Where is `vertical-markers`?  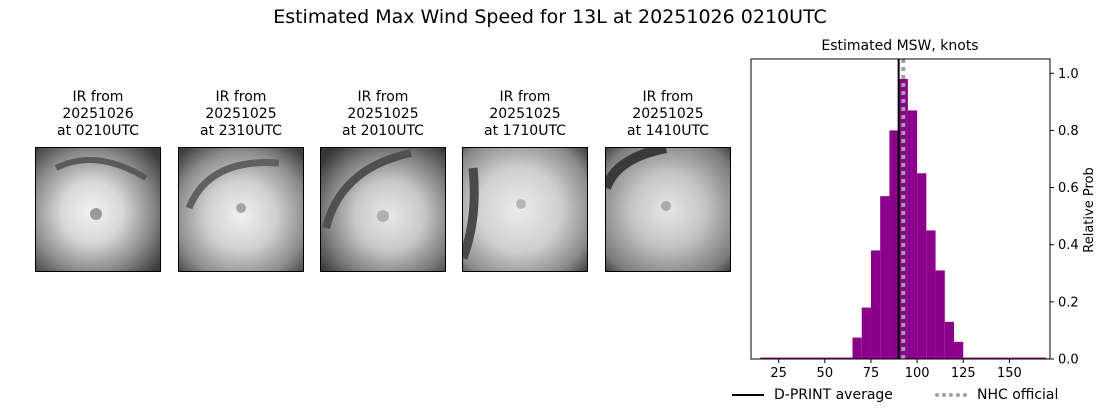 vertical-markers is located at coordinates (901, 209).